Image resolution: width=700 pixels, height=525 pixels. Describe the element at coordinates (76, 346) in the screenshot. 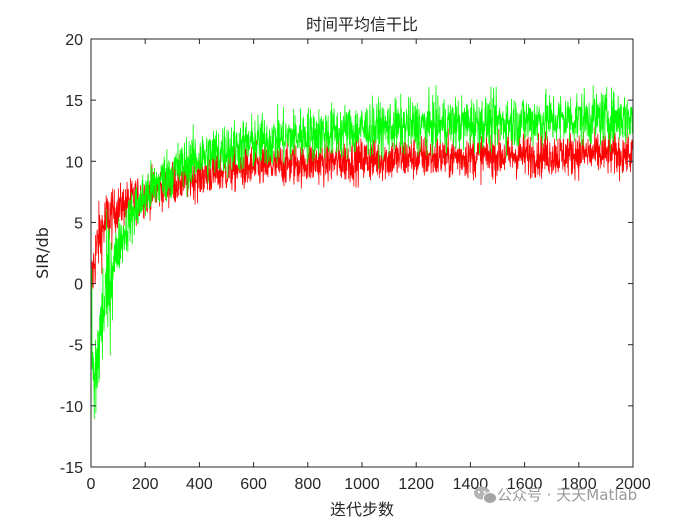

I see `y-tick-label: -5` at that location.